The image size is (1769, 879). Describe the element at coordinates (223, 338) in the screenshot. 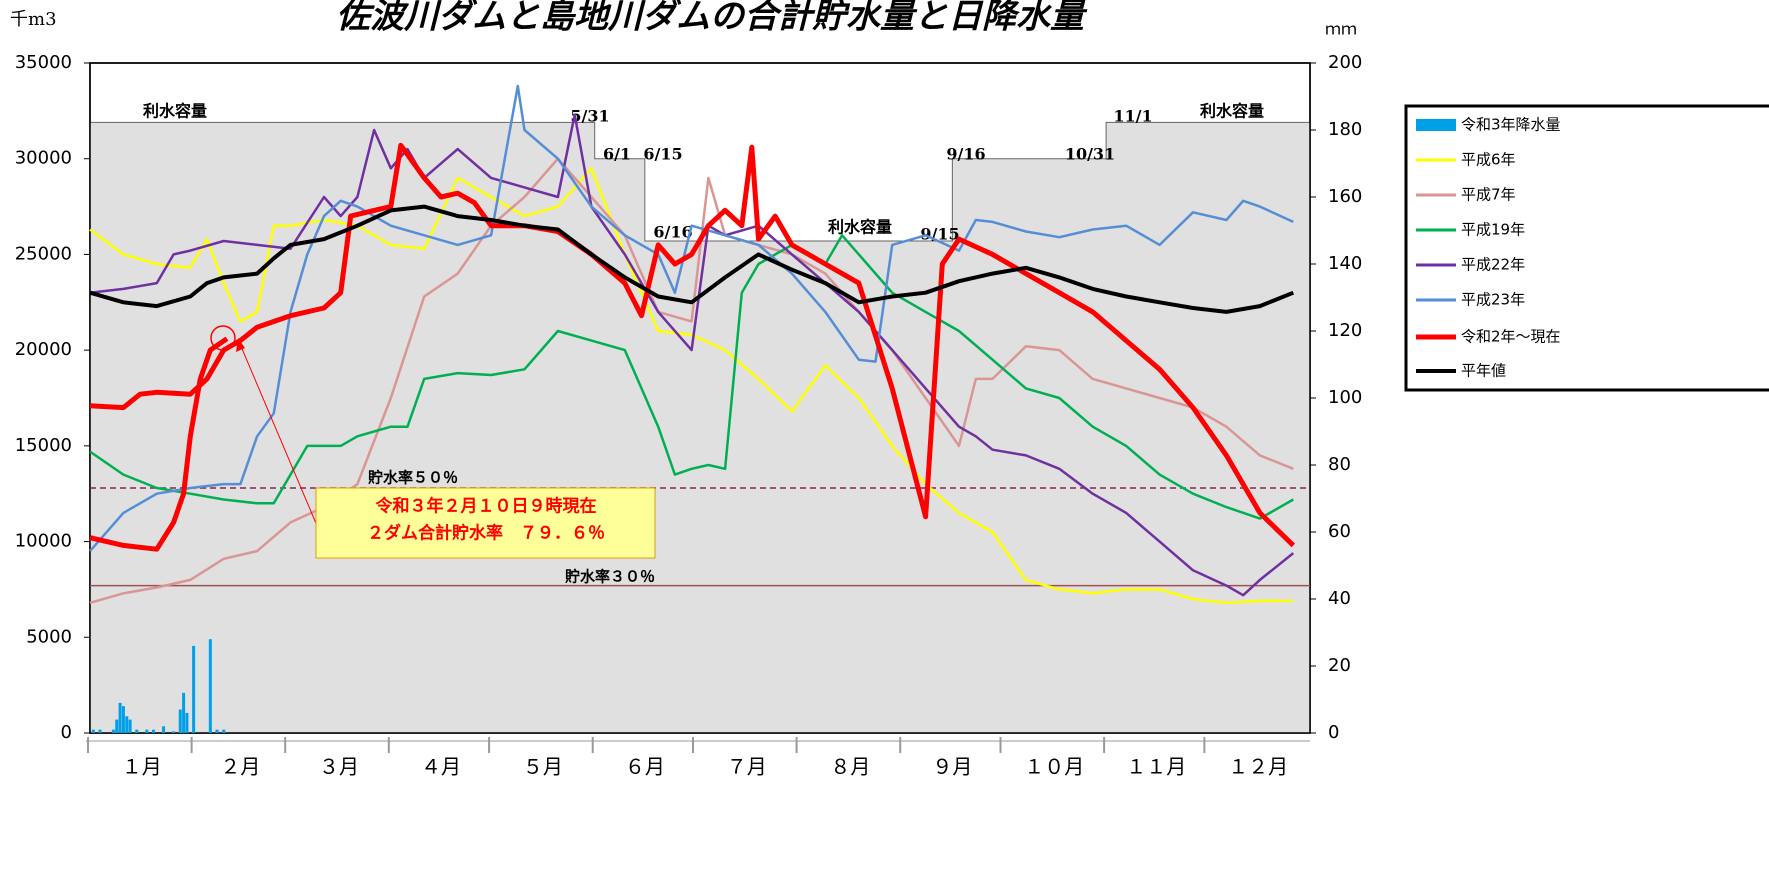

I see `callout-circle` at that location.